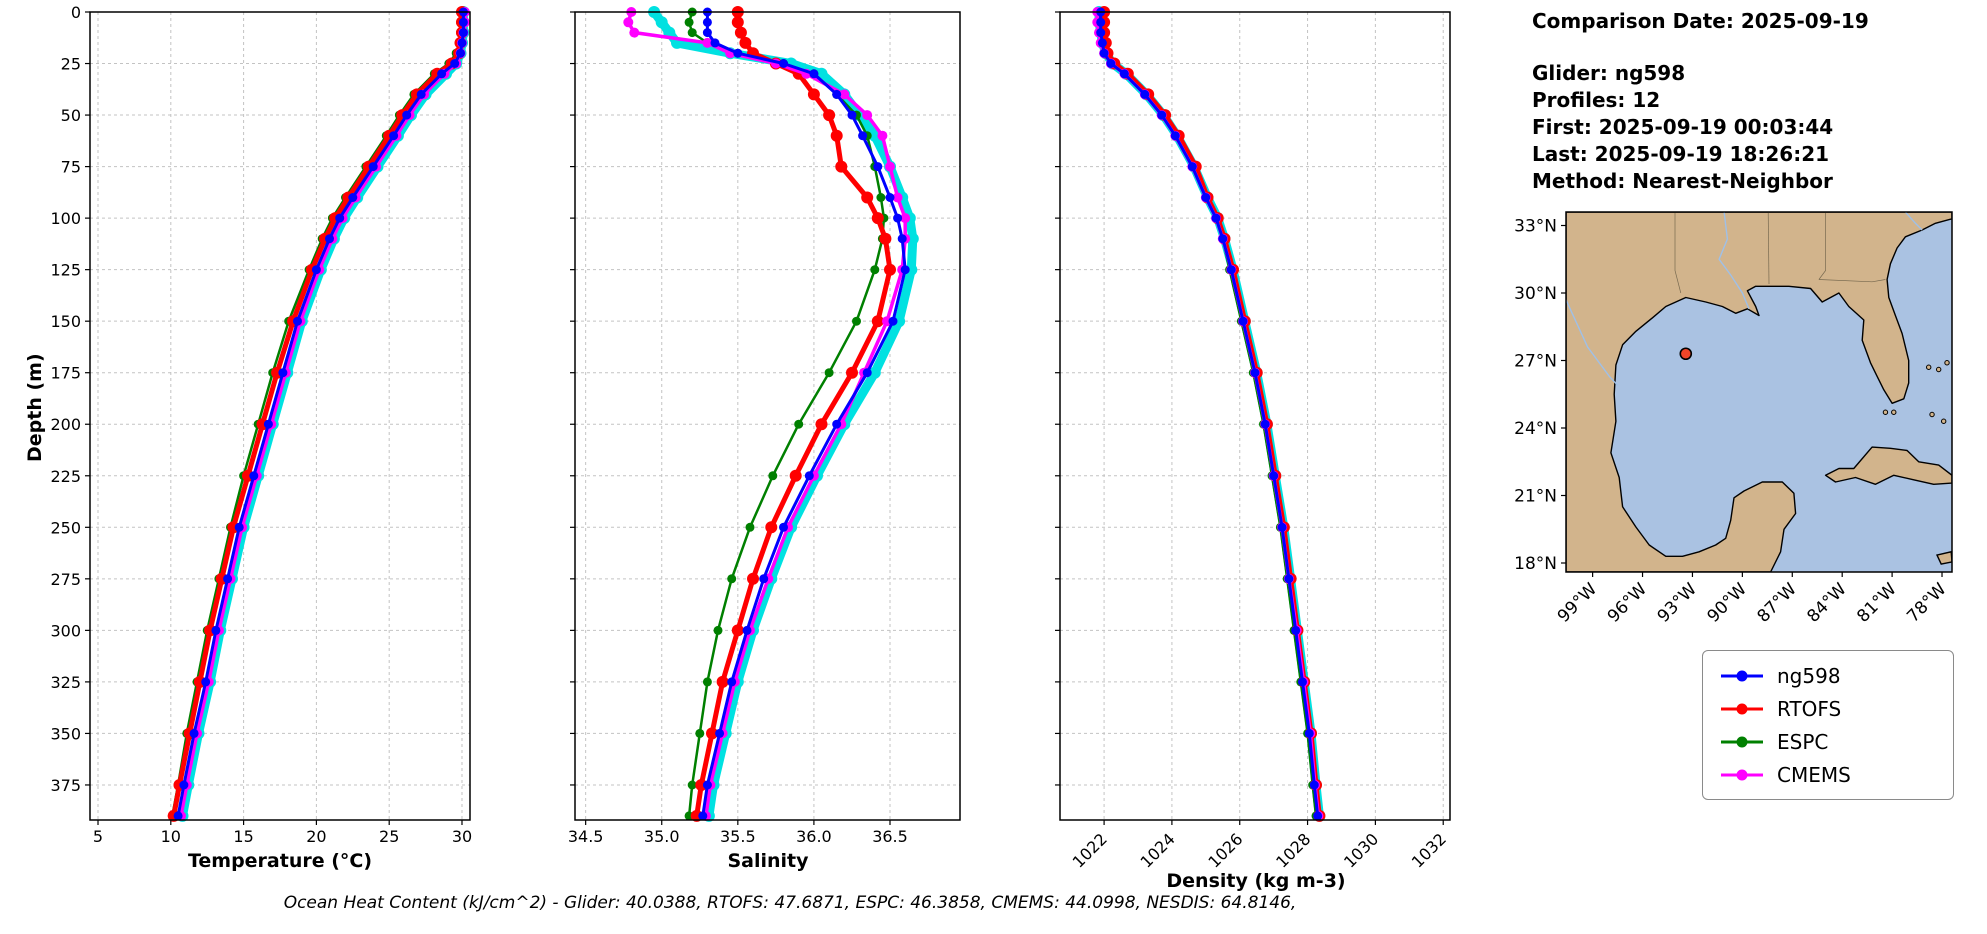  Describe the element at coordinates (1776, 602) in the screenshot. I see `svg-text: 87°W` at that location.